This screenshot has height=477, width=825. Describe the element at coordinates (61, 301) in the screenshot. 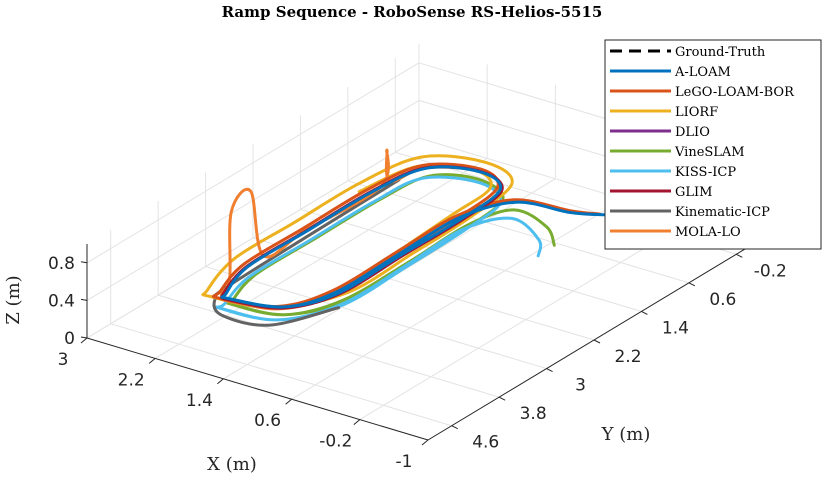

I see `z-tick-label: 0.4` at that location.